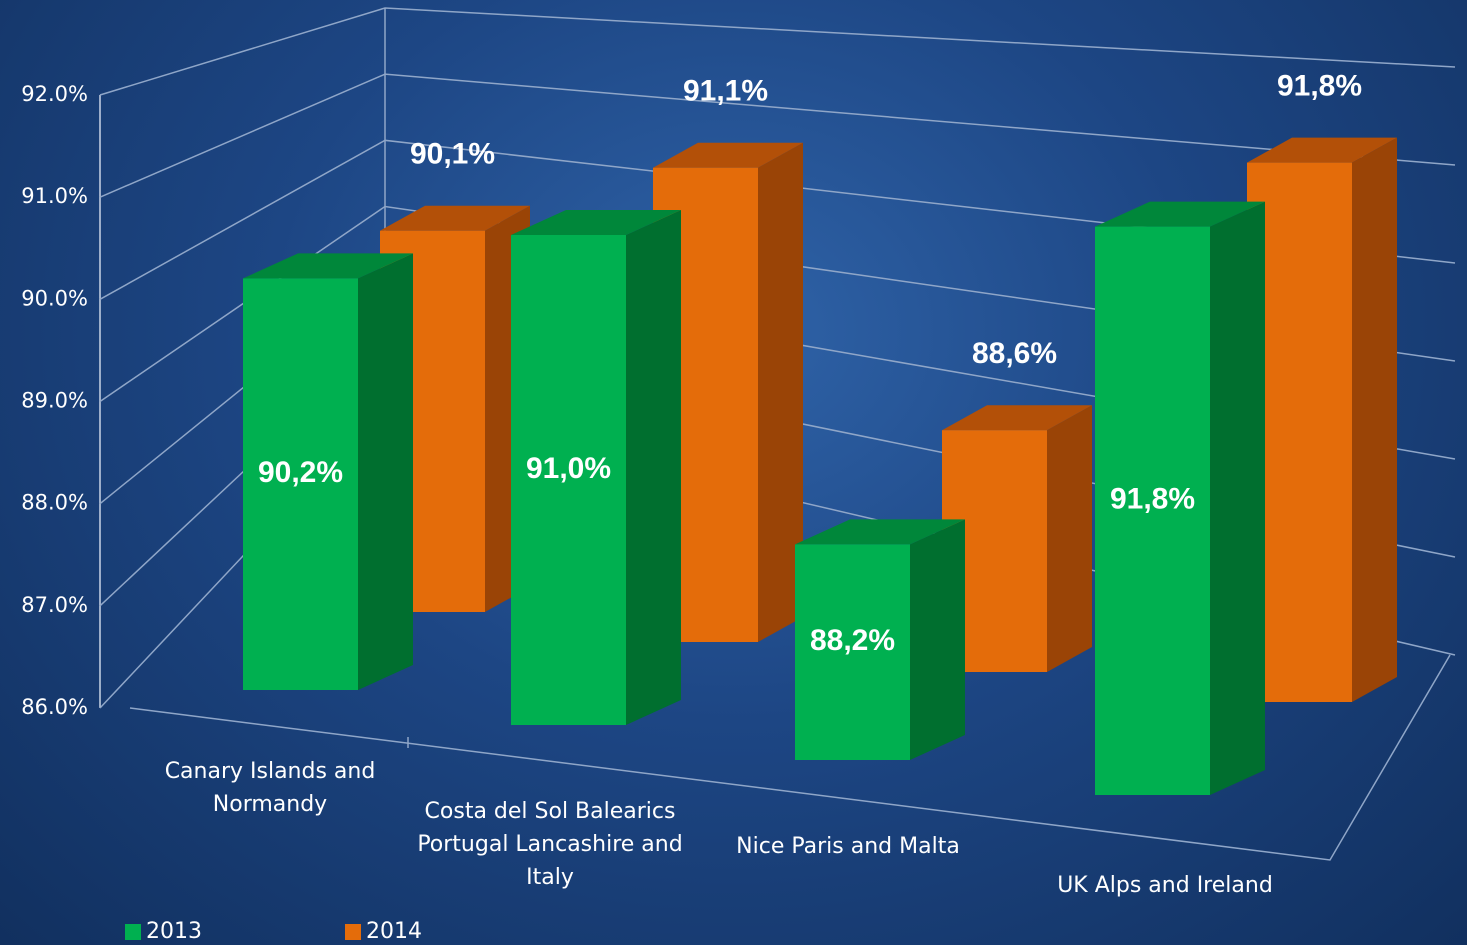 The width and height of the screenshot is (1467, 945). I want to click on legend-item: 2014, so click(383, 931).